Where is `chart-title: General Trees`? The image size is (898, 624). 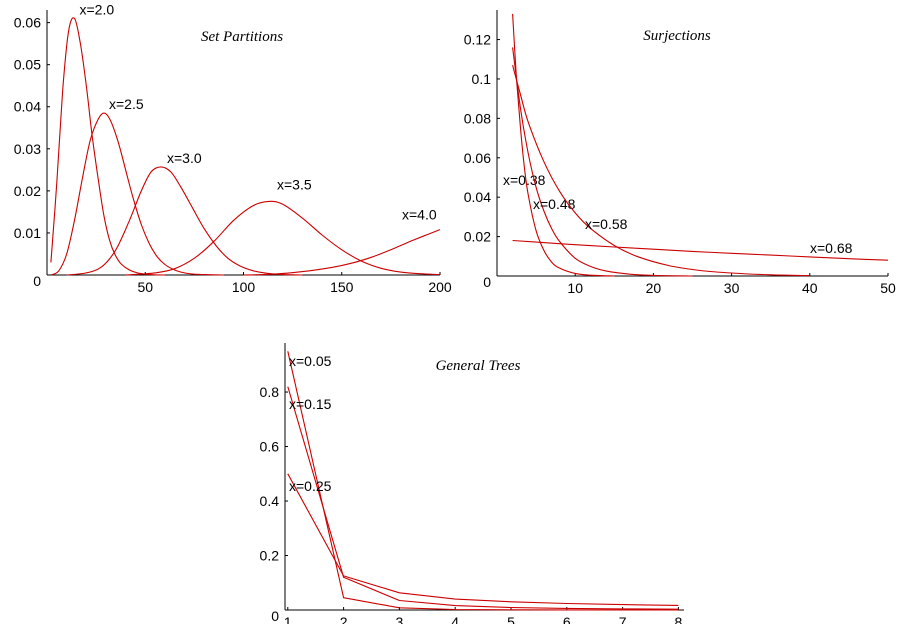
chart-title: General Trees is located at coordinates (478, 366).